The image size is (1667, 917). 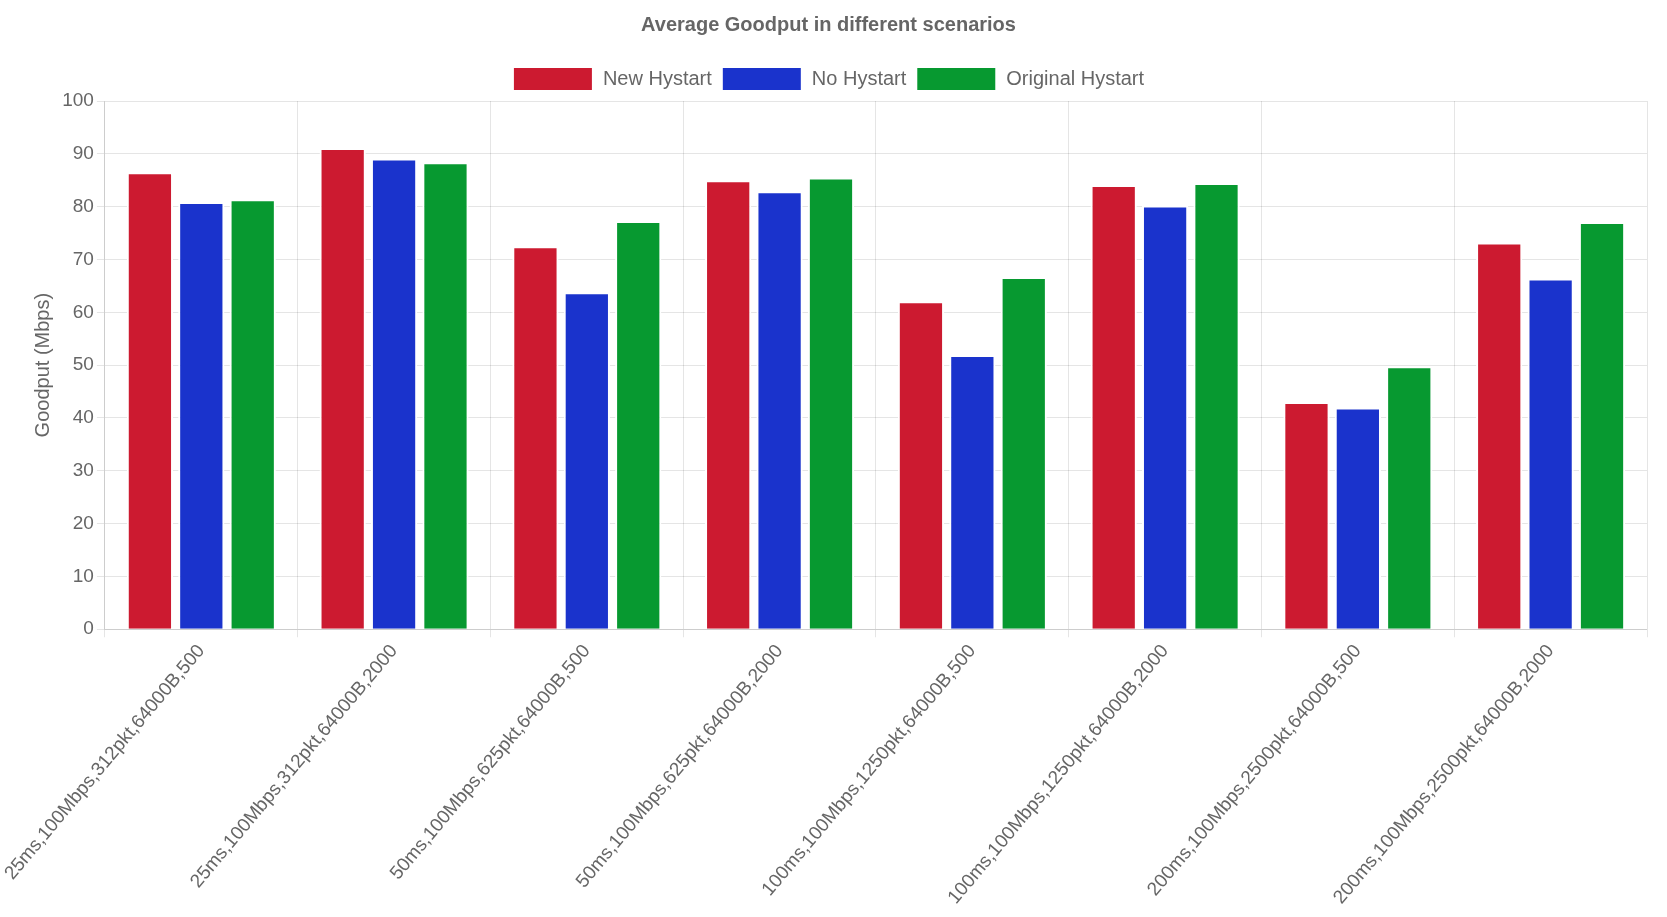 What do you see at coordinates (83, 205) in the screenshot?
I see `y-tick-label: 80` at bounding box center [83, 205].